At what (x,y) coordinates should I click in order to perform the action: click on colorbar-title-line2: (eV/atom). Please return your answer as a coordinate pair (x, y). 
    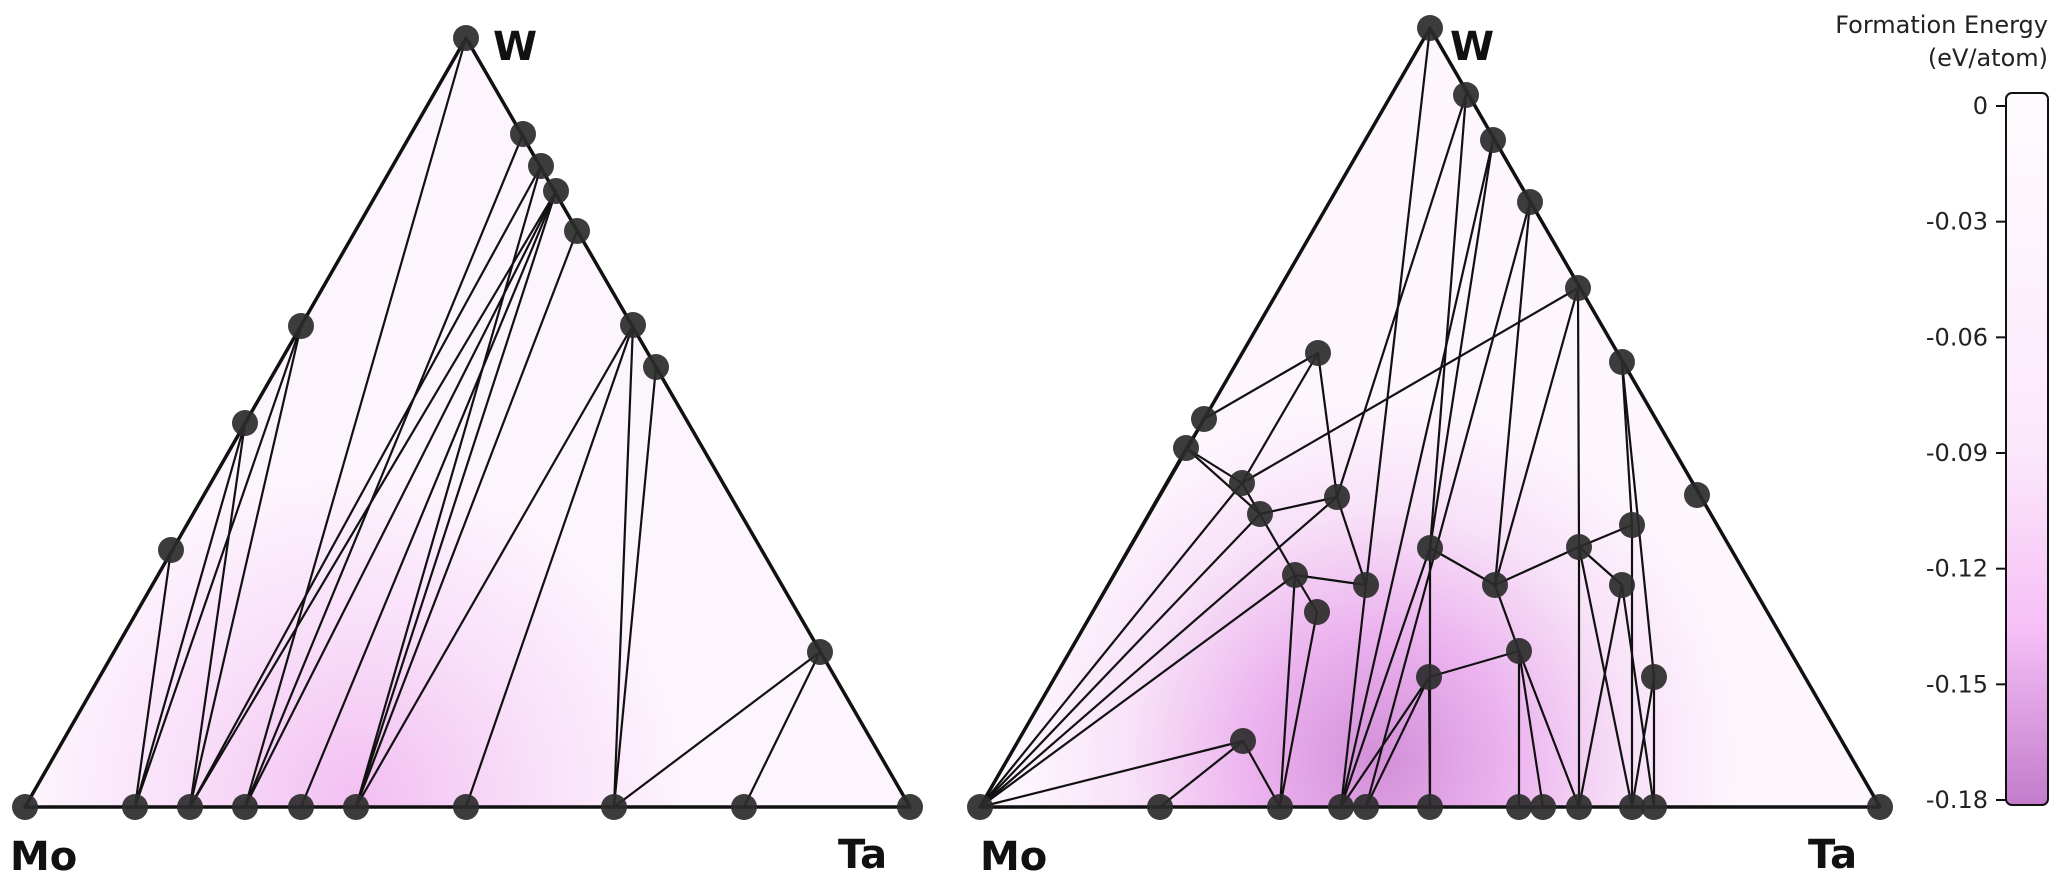
    Looking at the image, I should click on (1988, 58).